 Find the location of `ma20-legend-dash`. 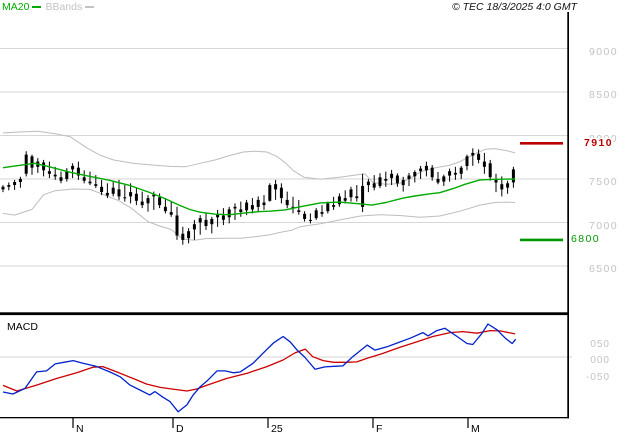

ma20-legend-dash is located at coordinates (37, 7).